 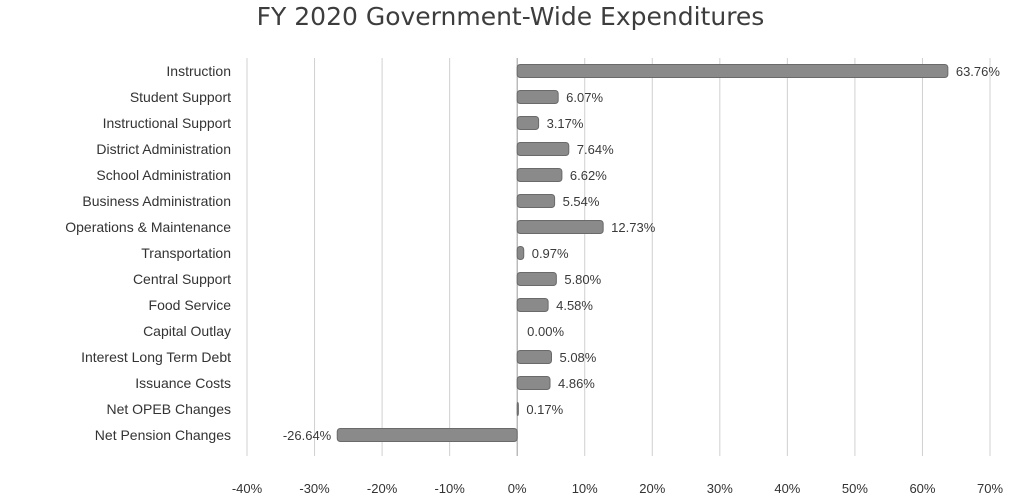 I want to click on value-label: -26.64%, so click(x=307, y=435).